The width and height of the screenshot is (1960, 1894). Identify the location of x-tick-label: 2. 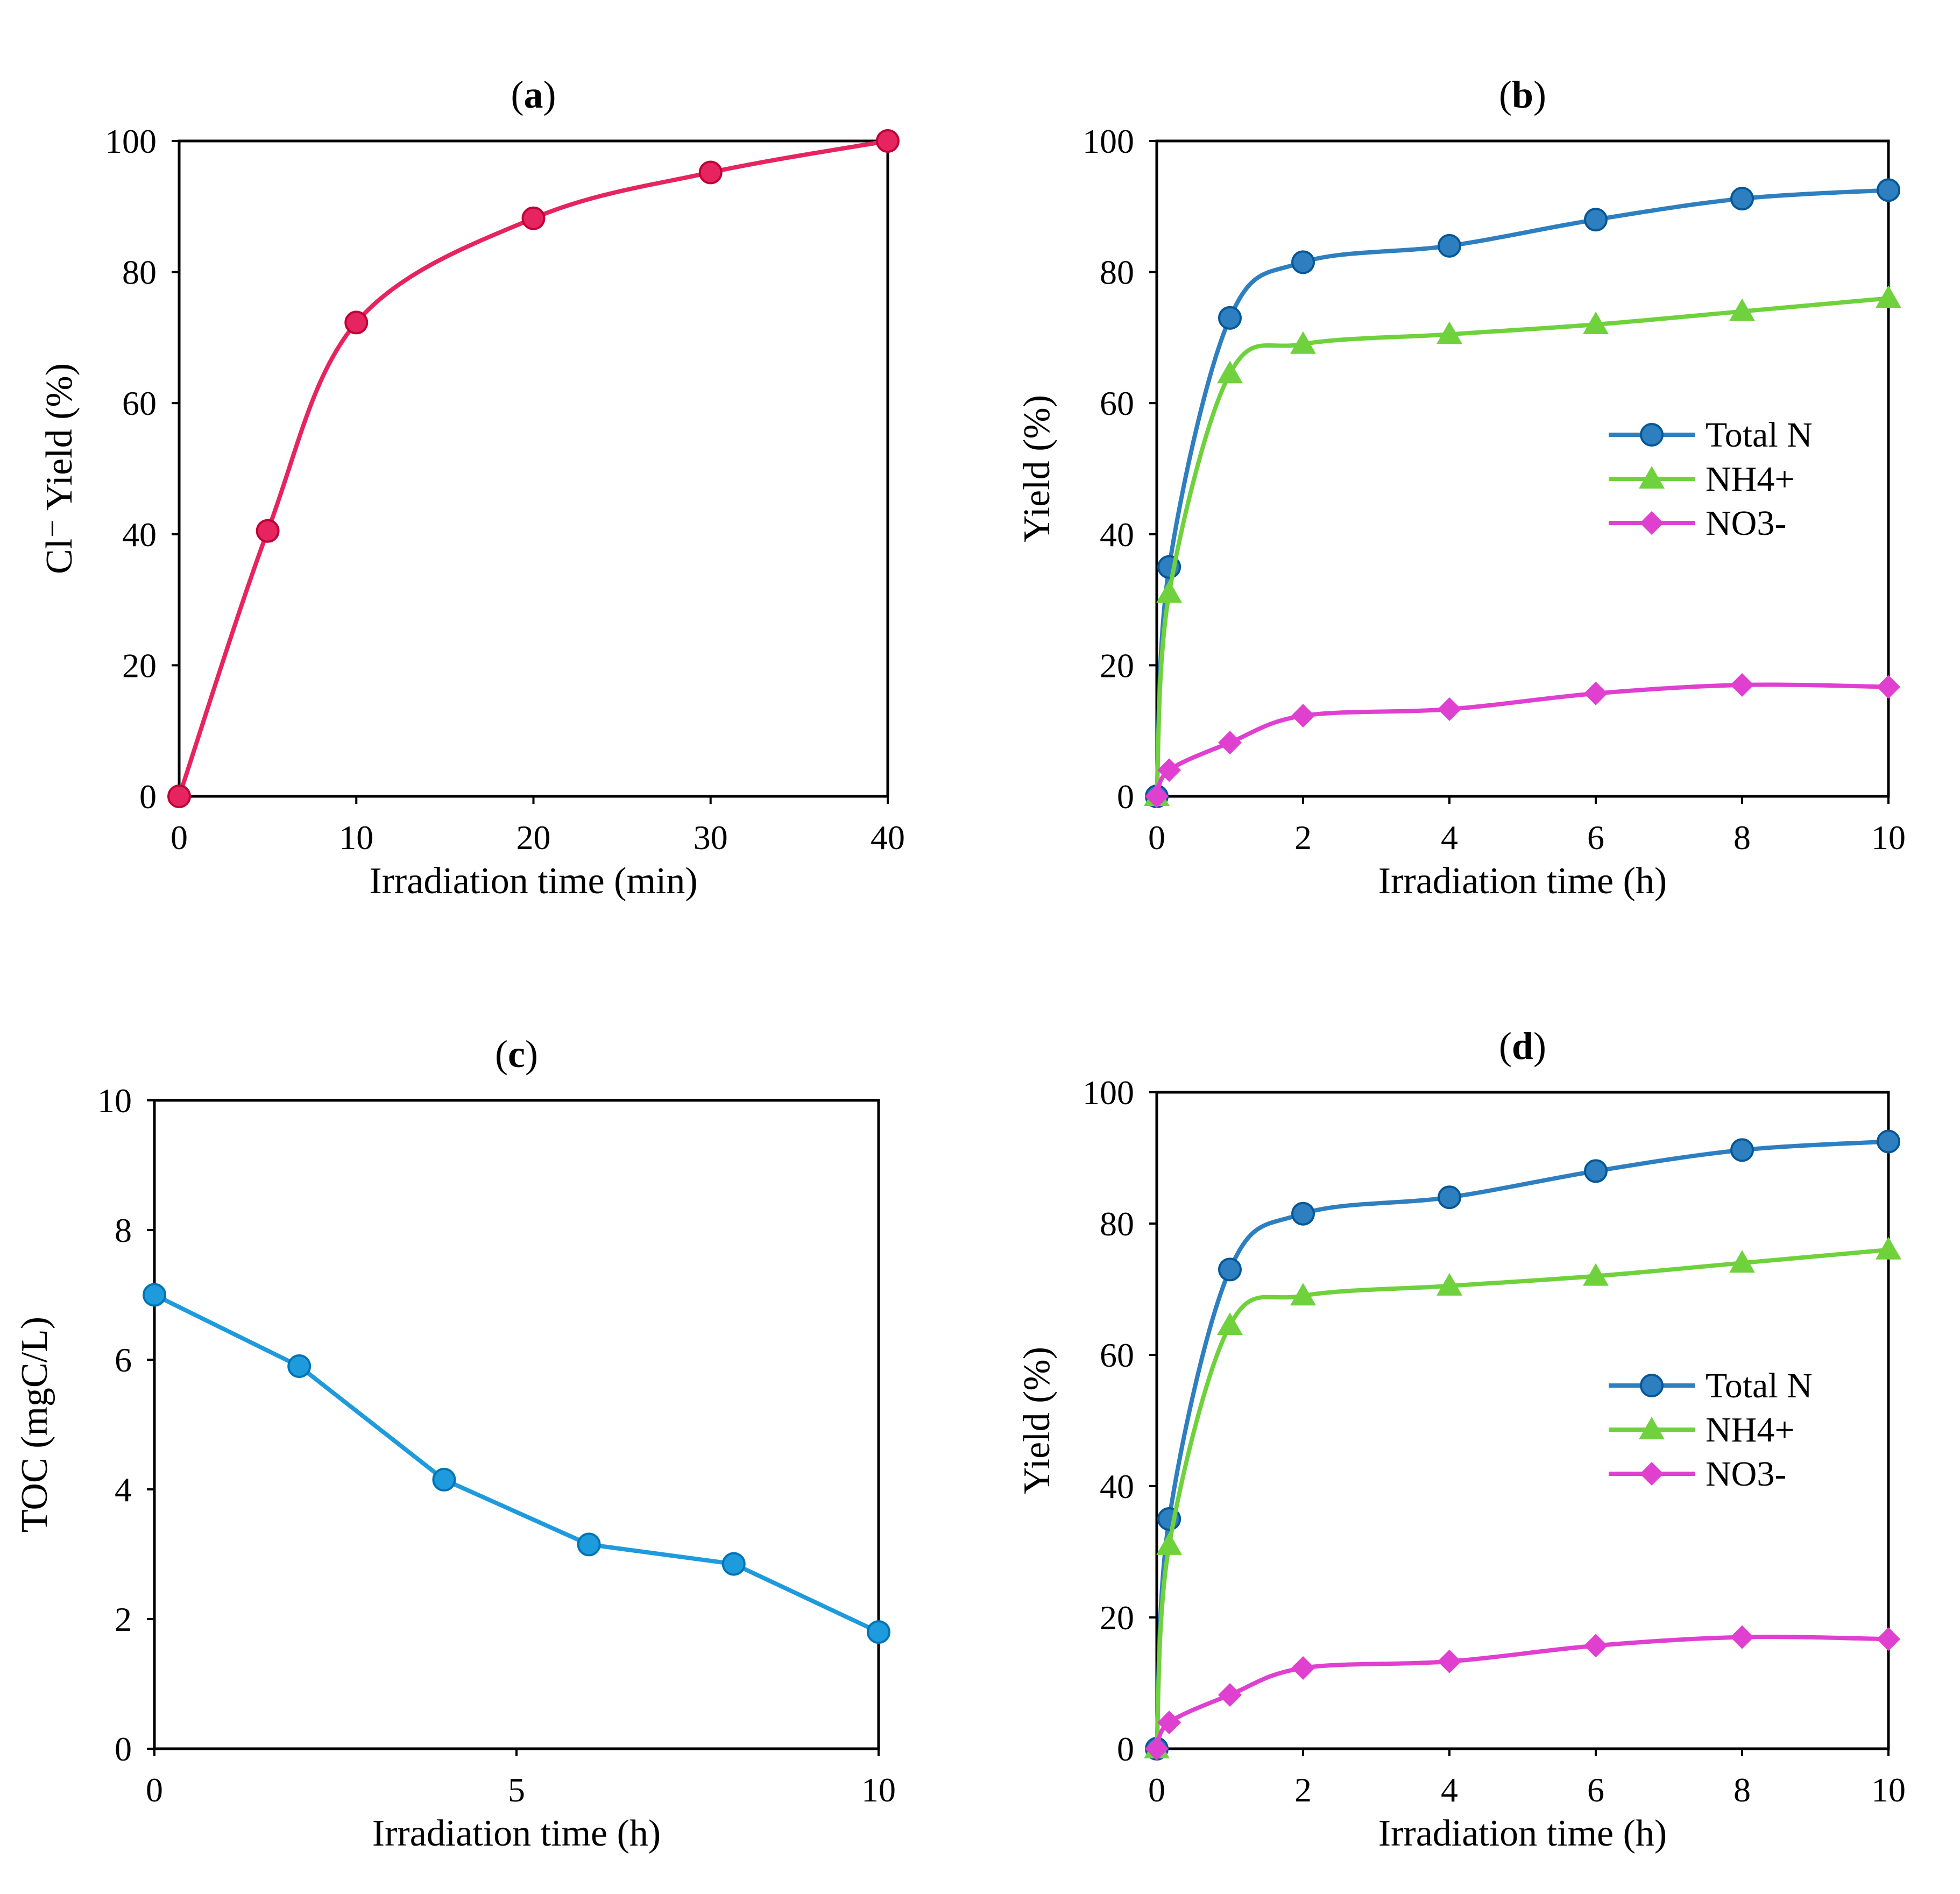
(1303, 838).